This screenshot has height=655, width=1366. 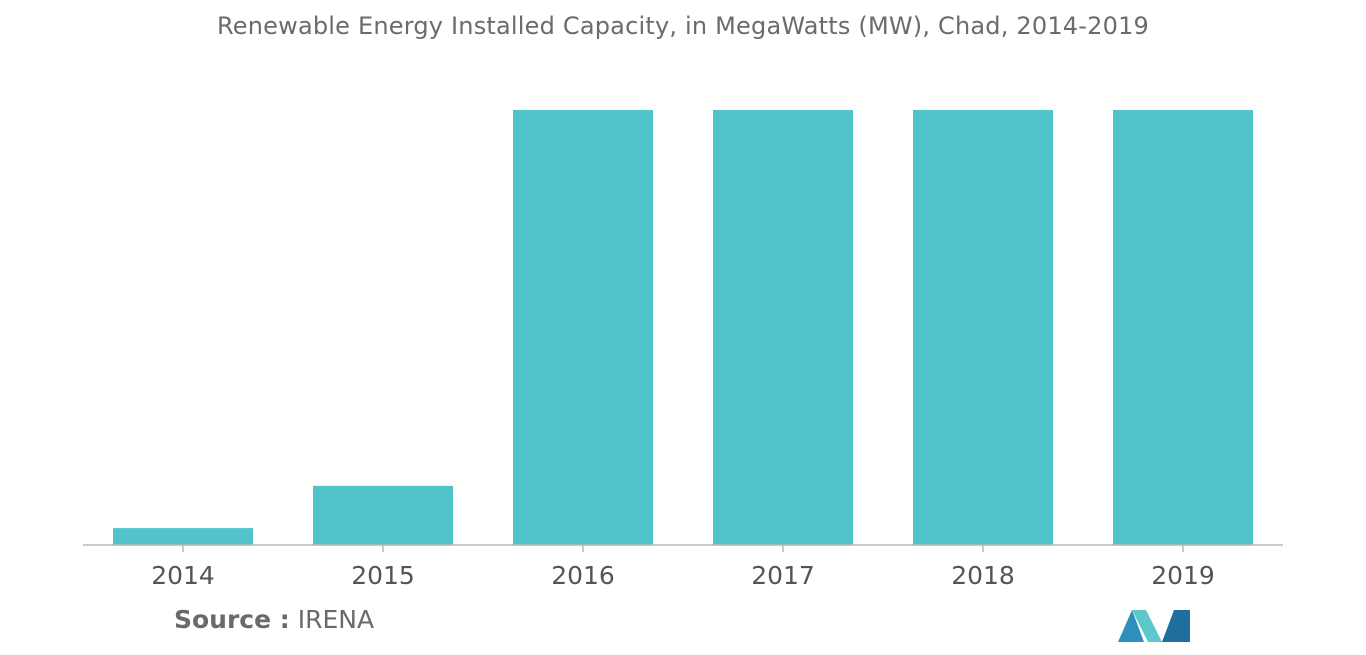 What do you see at coordinates (1131, 626) in the screenshot?
I see `logo-shape-left` at bounding box center [1131, 626].